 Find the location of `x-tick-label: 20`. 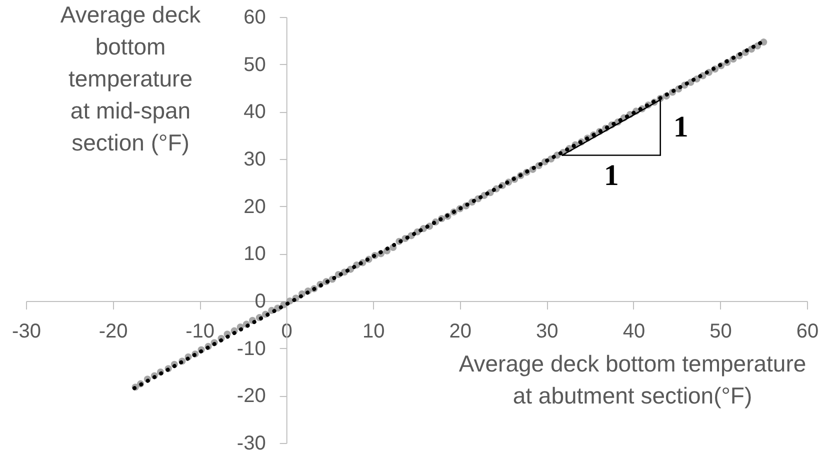

x-tick-label: 20 is located at coordinates (460, 331).